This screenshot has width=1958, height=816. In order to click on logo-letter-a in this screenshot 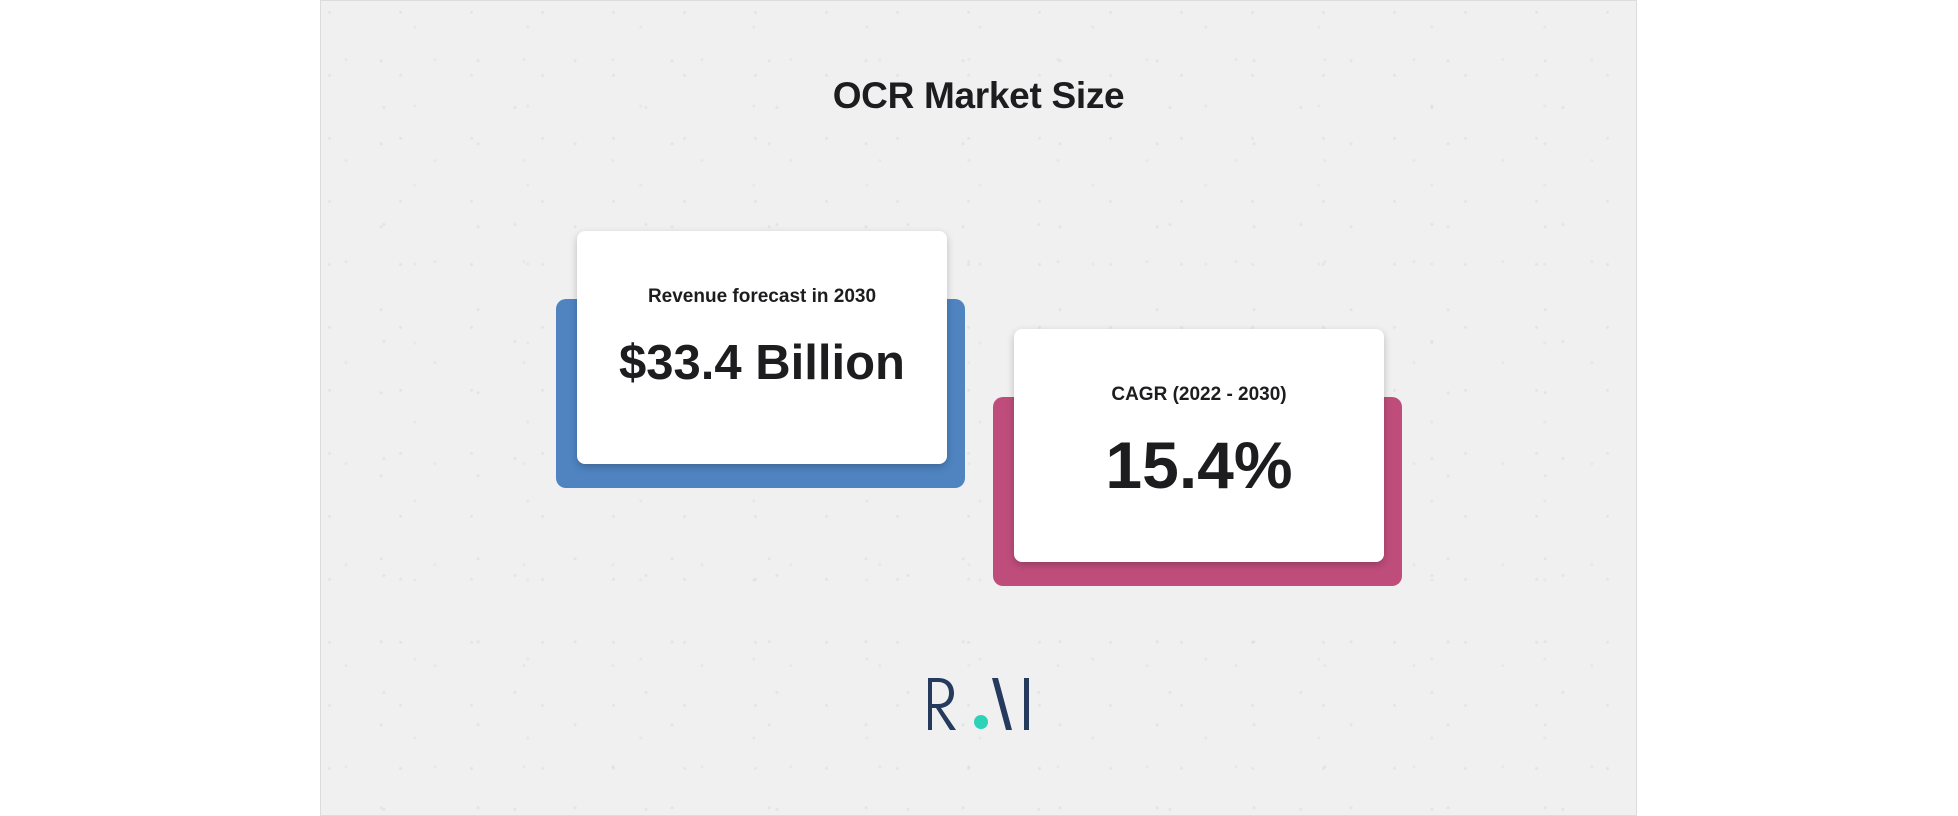, I will do `click(1002, 704)`.